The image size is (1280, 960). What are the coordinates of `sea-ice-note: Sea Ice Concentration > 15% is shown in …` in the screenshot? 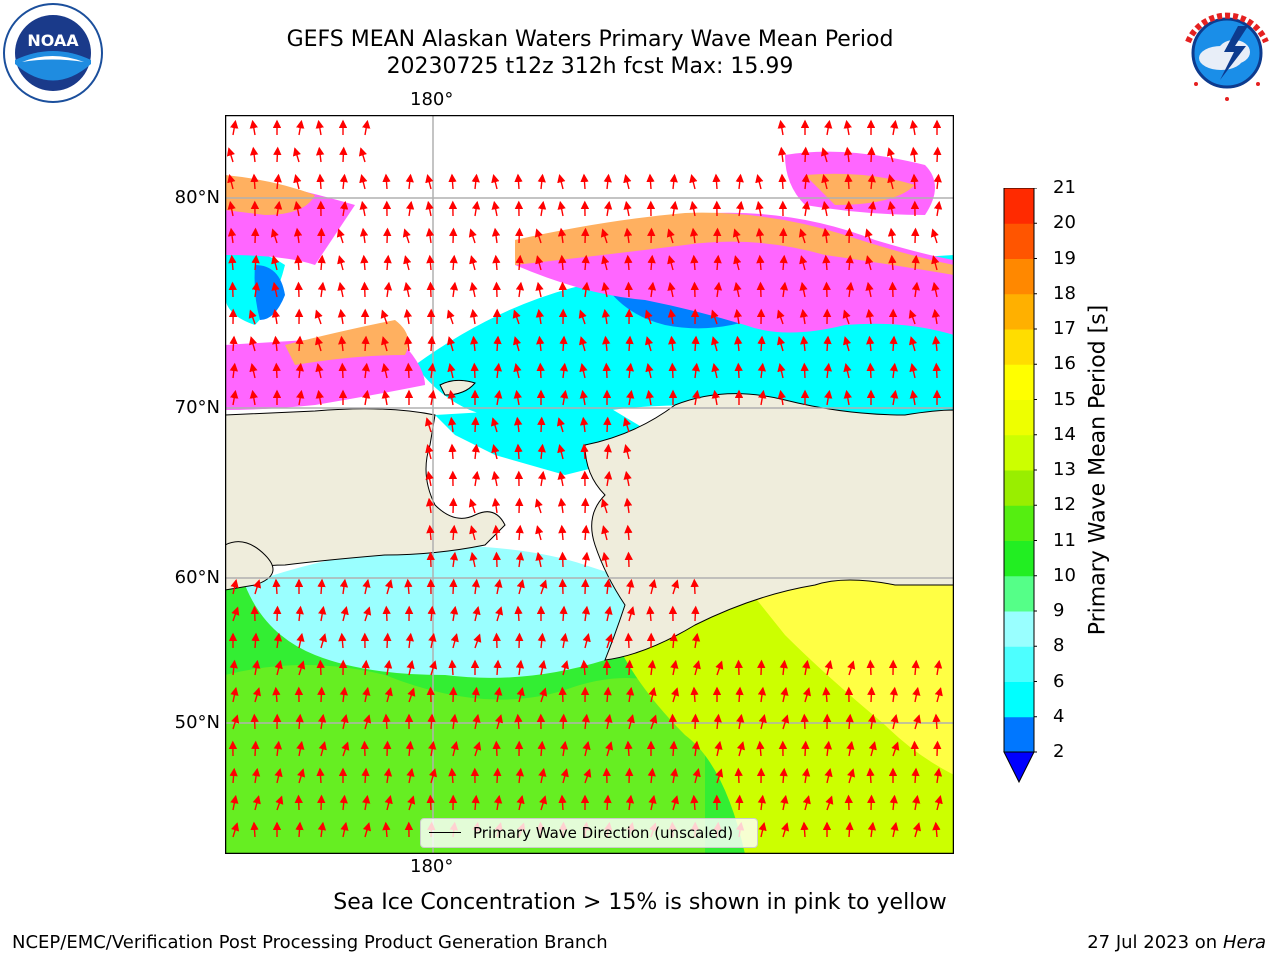 It's located at (640, 902).